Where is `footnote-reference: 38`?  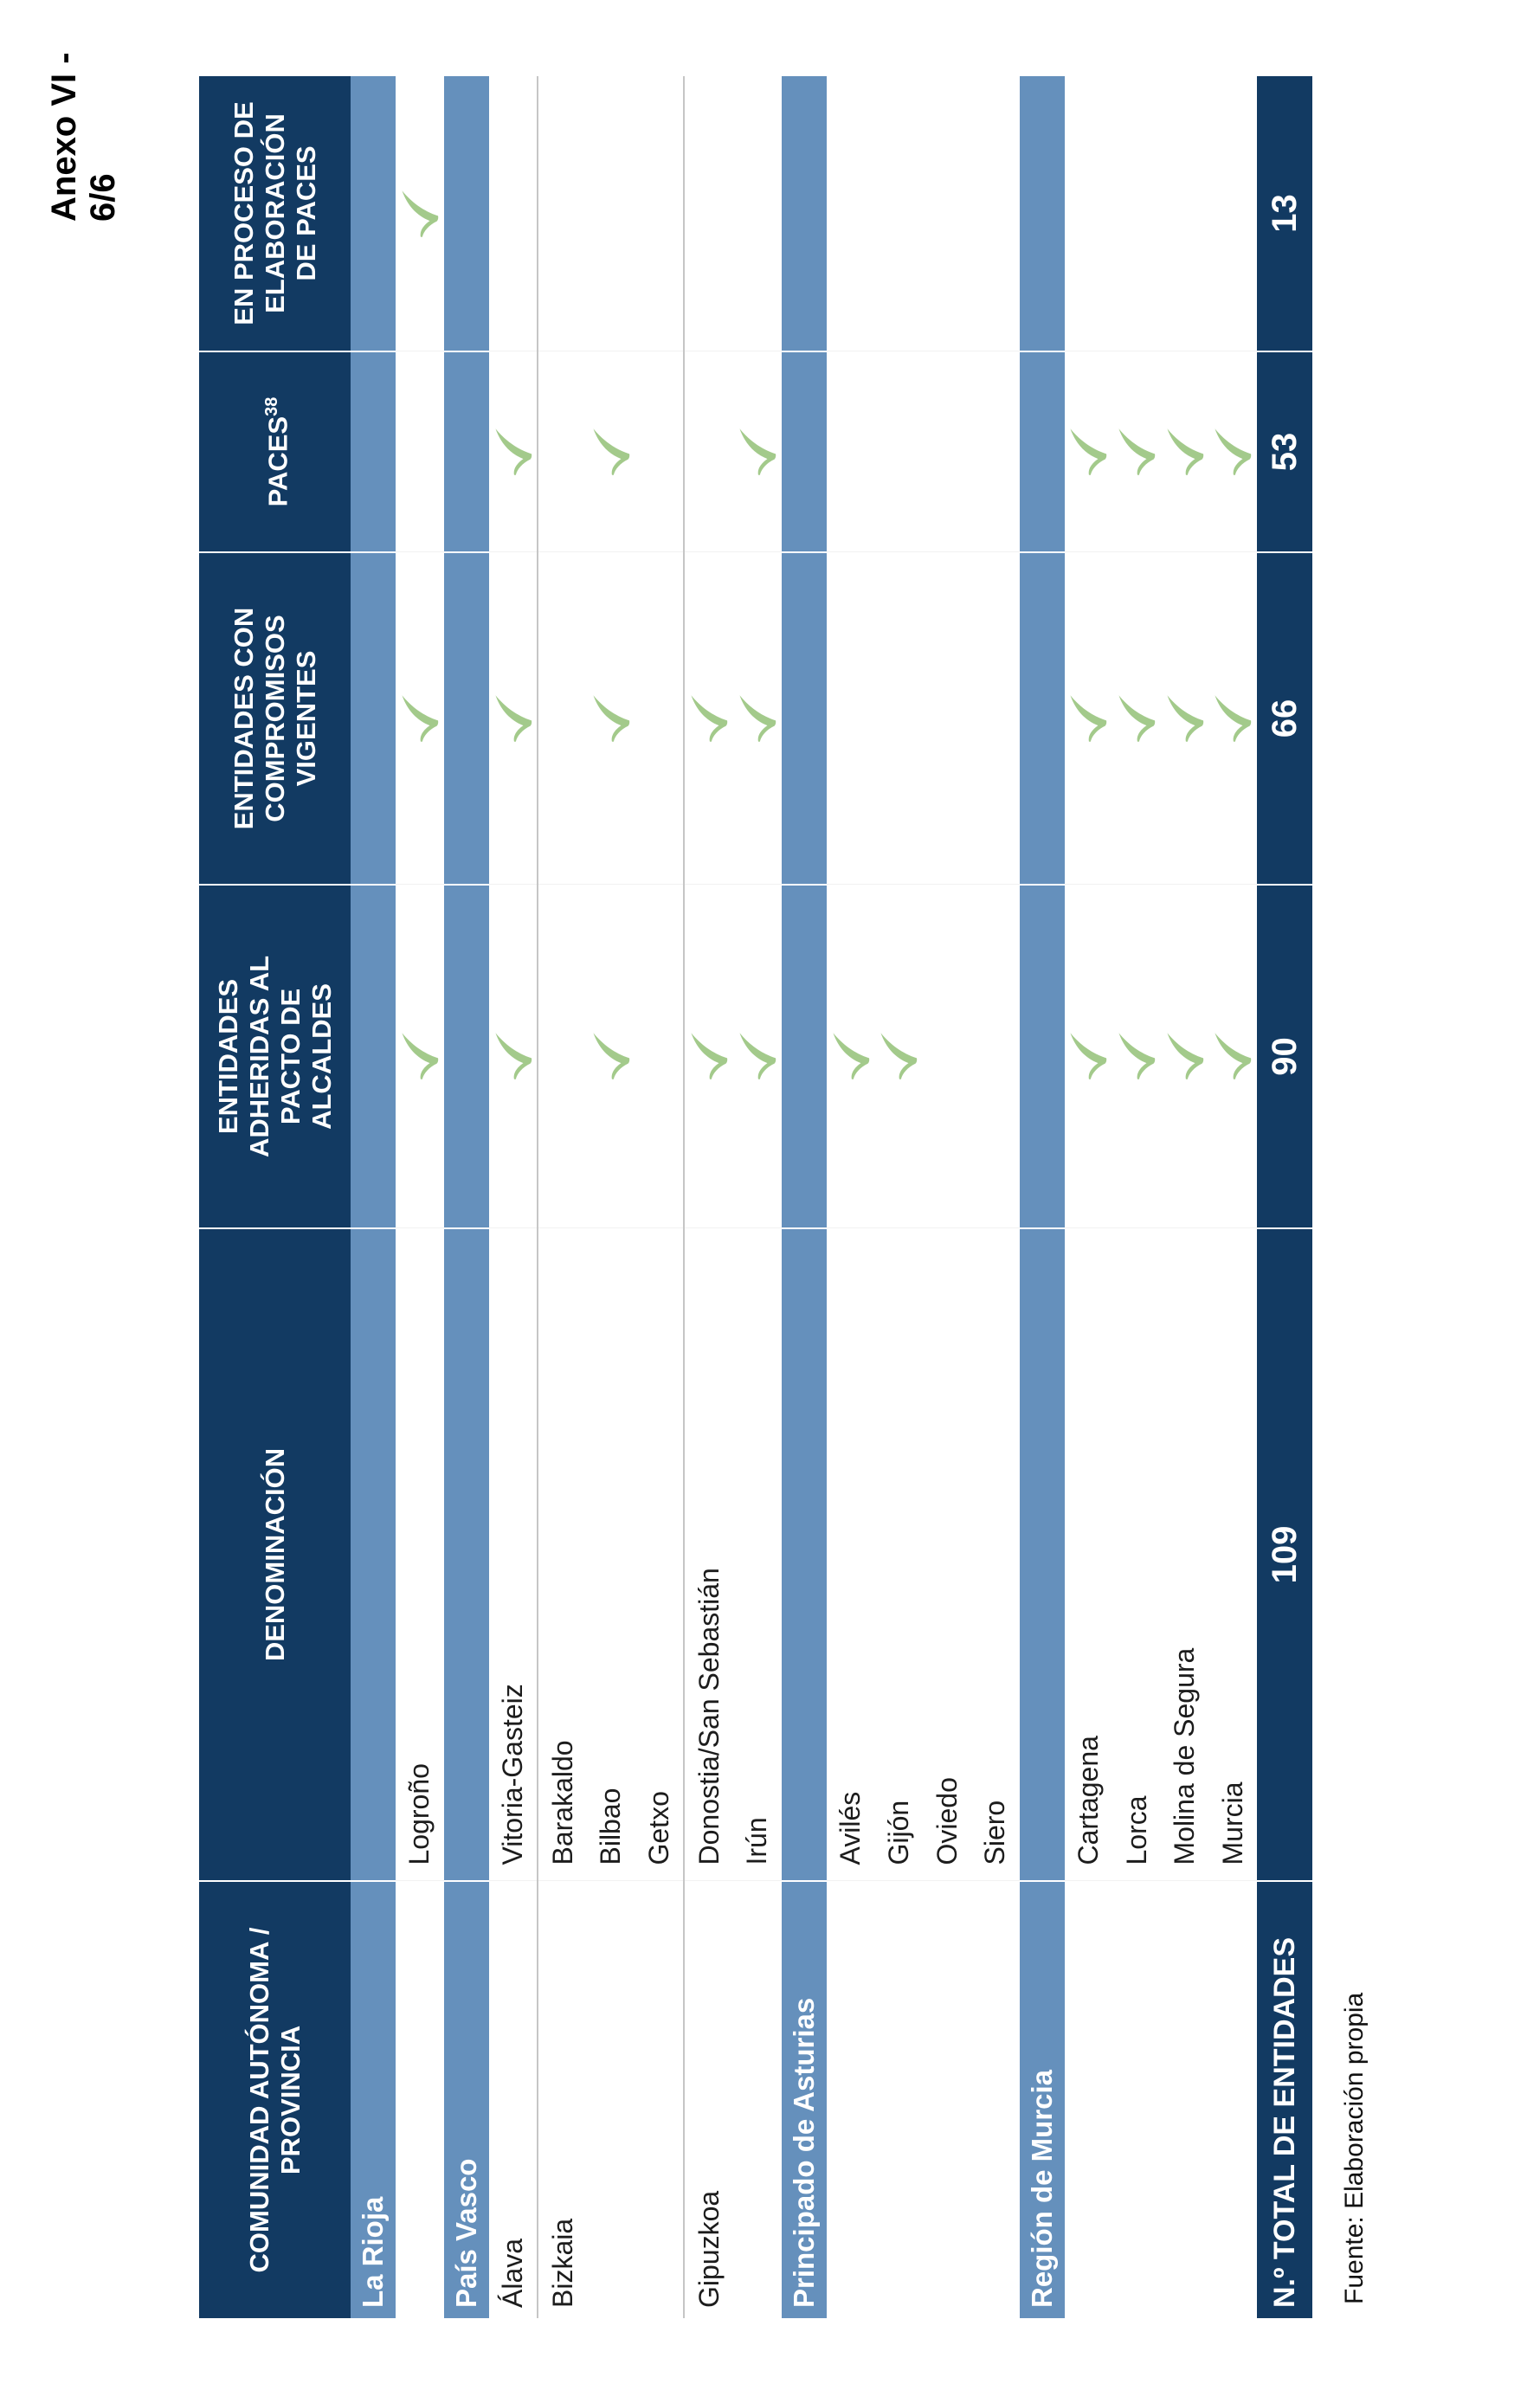
footnote-reference: 38 is located at coordinates (271, 406).